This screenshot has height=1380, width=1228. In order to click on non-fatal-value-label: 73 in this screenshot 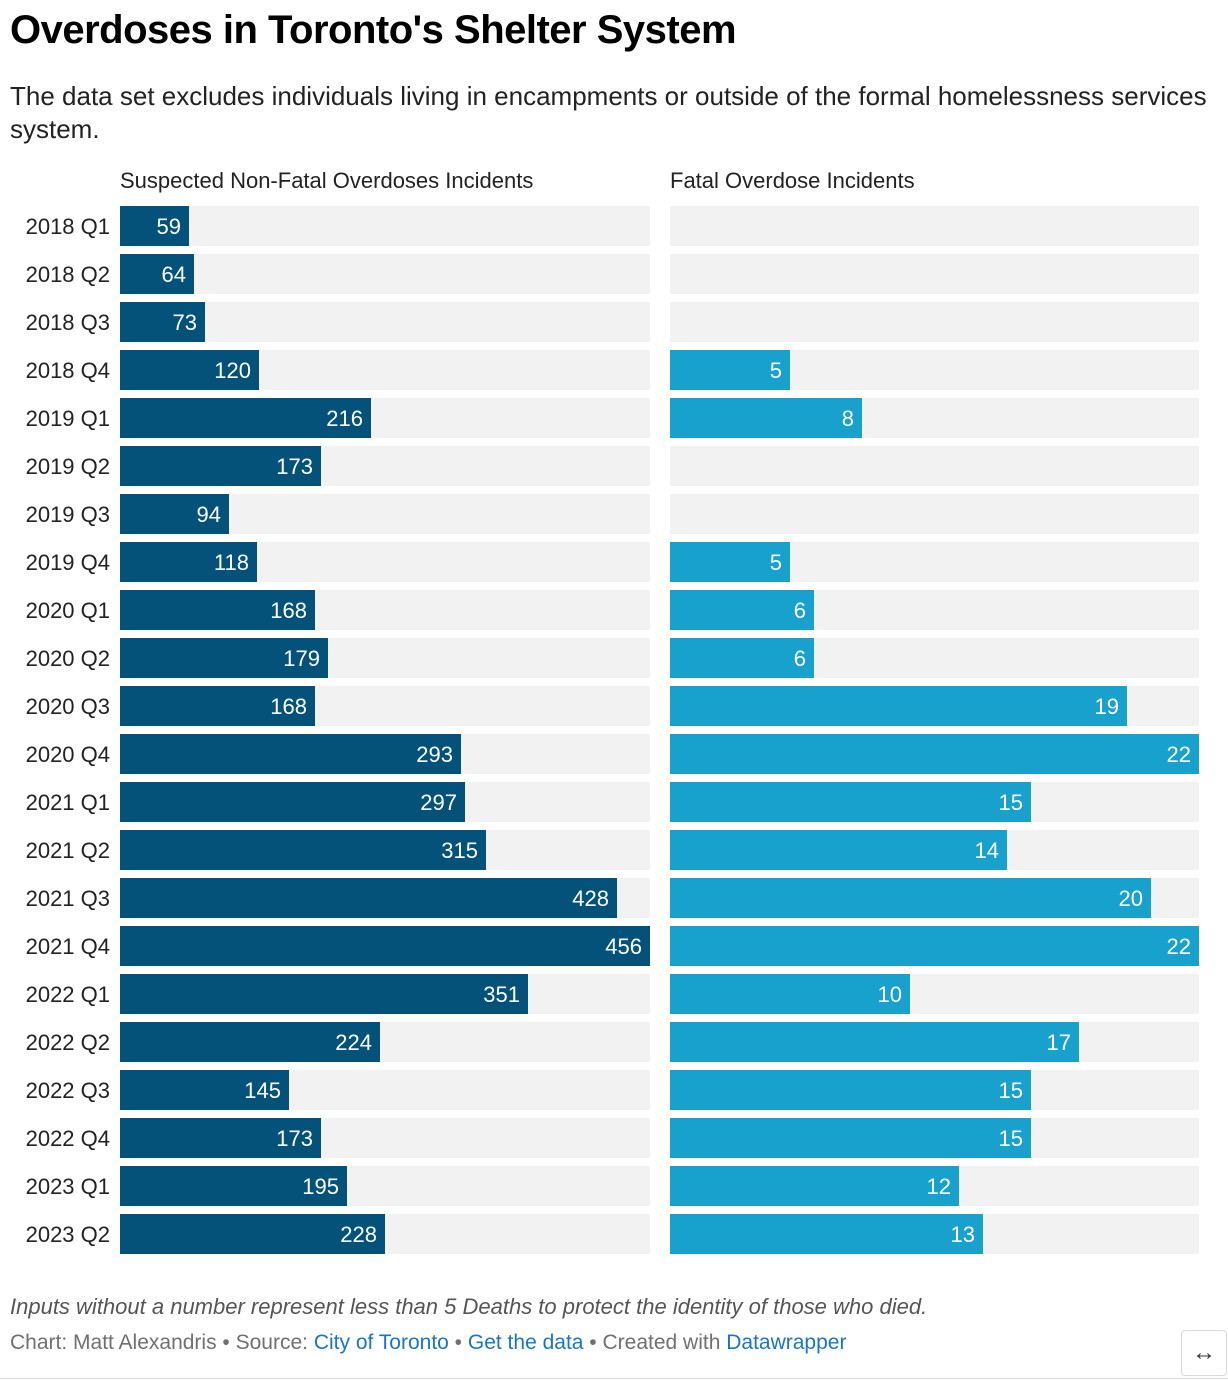, I will do `click(185, 322)`.